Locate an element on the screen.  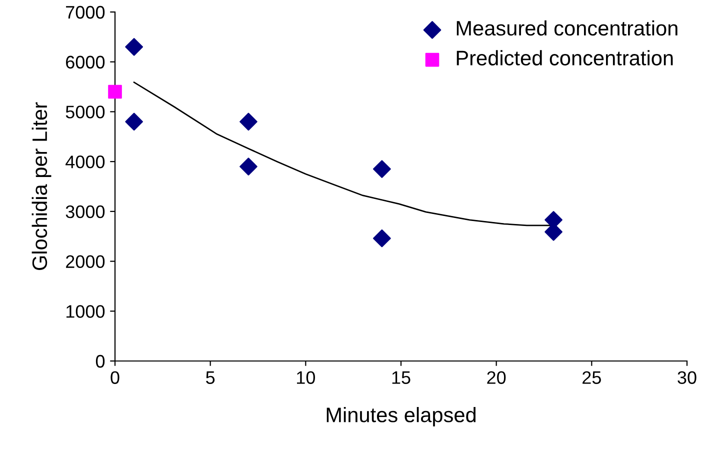
x-tick-label: 0 is located at coordinates (115, 377).